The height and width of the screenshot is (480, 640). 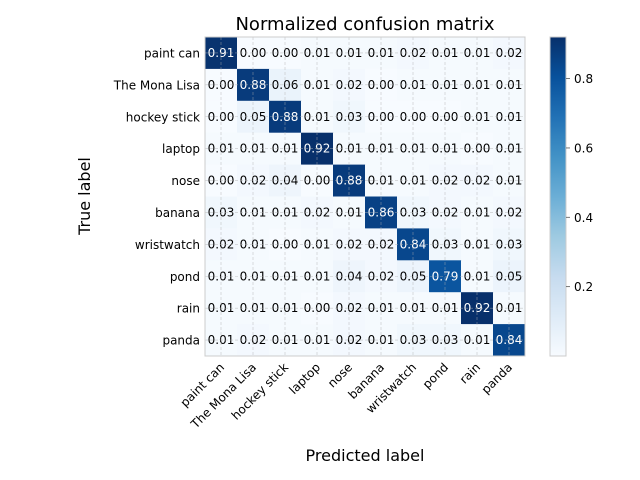 I want to click on chart-title: Normalized confusion matrix, so click(x=364, y=24).